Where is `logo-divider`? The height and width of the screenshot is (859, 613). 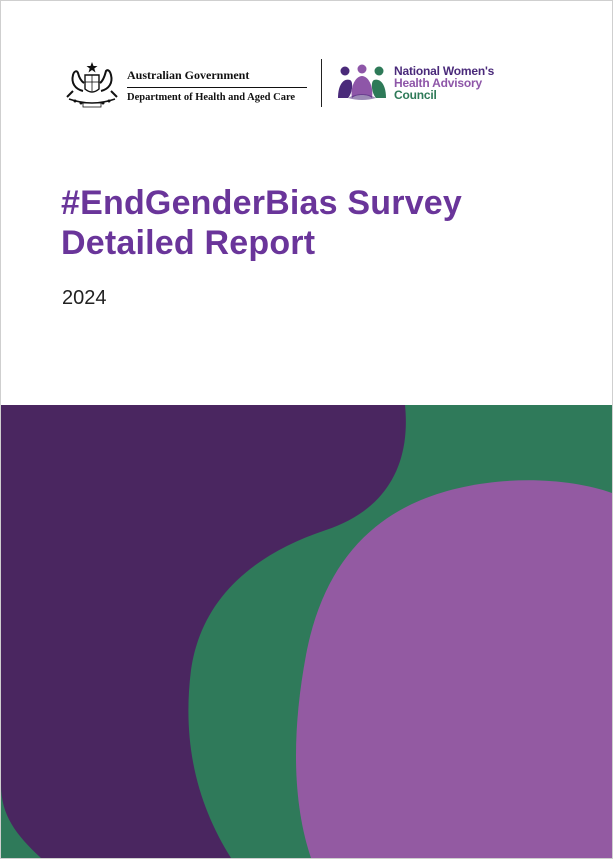 logo-divider is located at coordinates (321, 83).